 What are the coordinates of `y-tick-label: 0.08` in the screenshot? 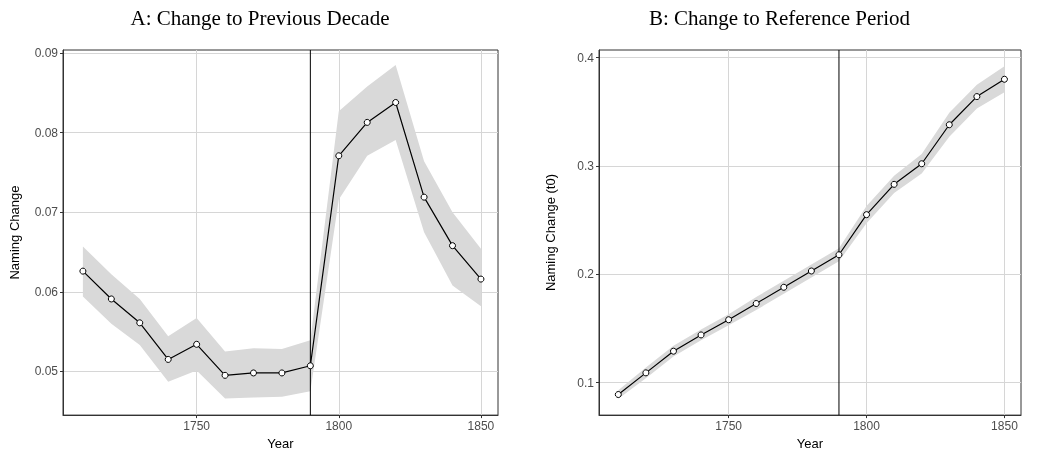 It's located at (46, 132).